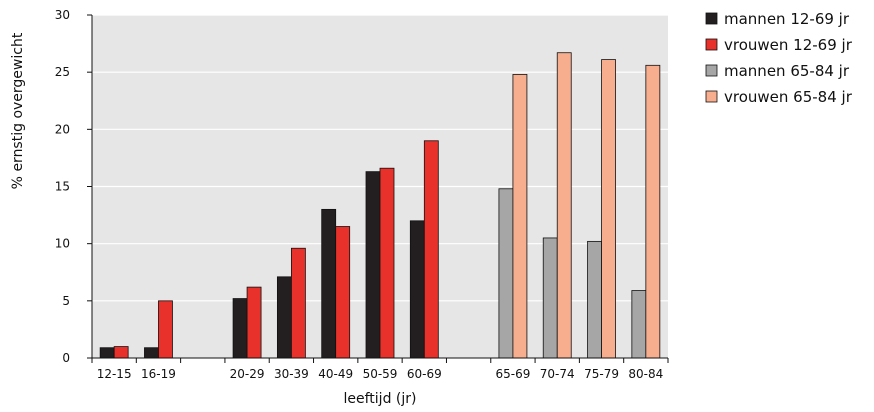 This screenshot has height=412, width=874. I want to click on x-tick-label: 80-84, so click(645, 374).